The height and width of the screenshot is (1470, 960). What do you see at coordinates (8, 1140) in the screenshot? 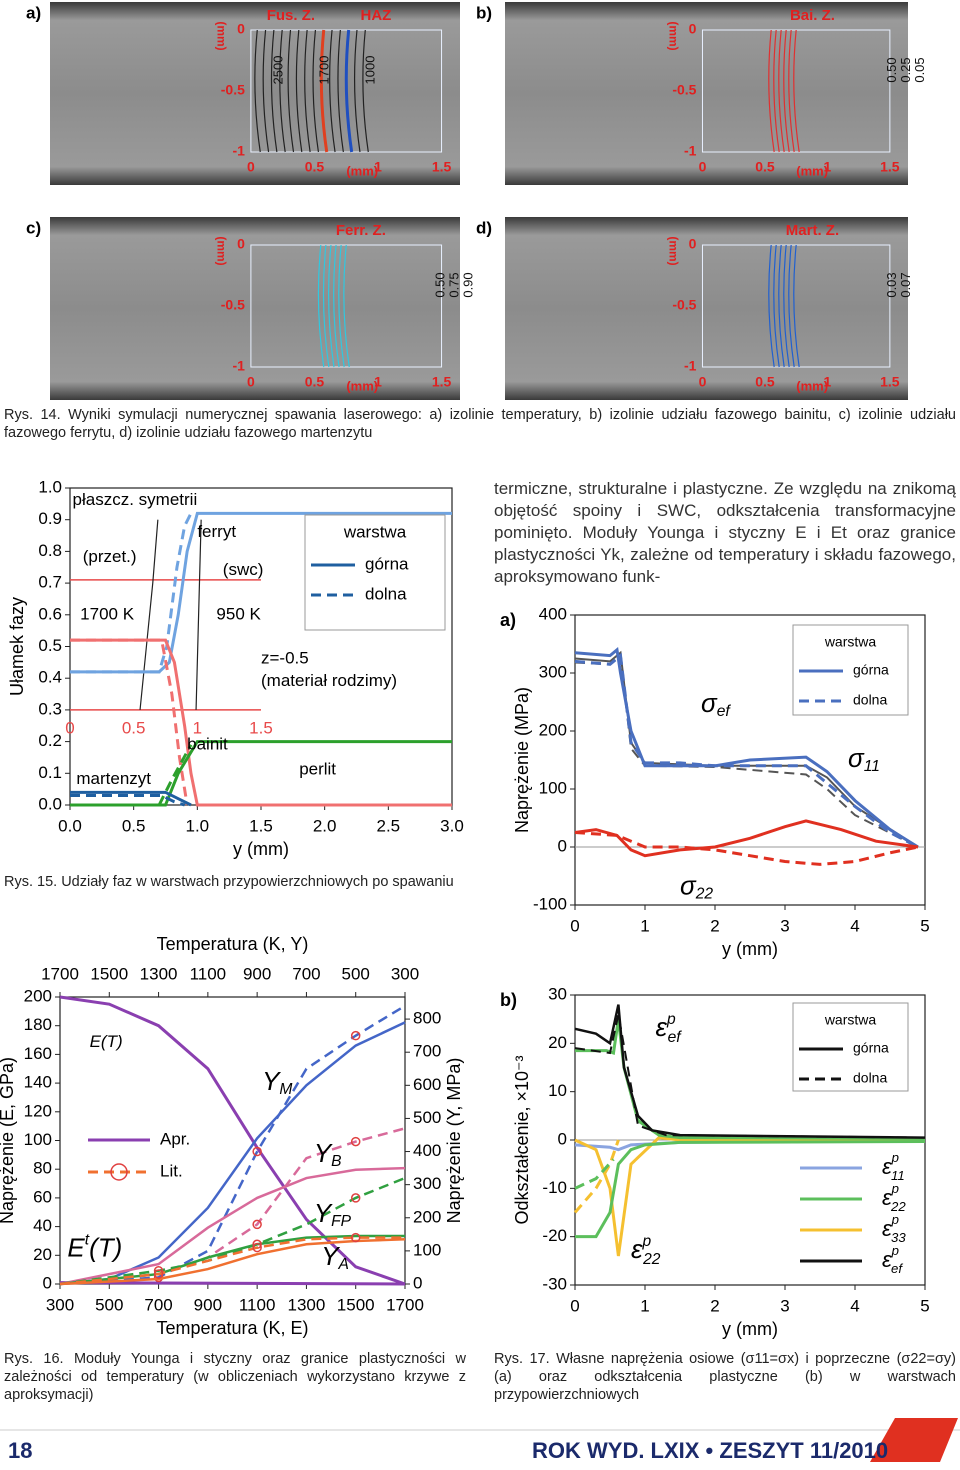
I see `y-axis-label: Naprężenie (E, GPa)` at bounding box center [8, 1140].